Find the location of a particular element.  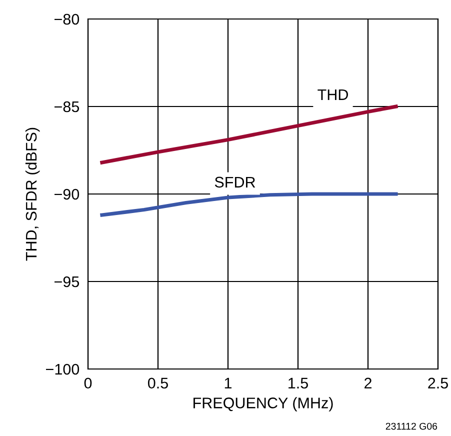

x-axis-title: FREQUENCY (MHz) is located at coordinates (263, 404).